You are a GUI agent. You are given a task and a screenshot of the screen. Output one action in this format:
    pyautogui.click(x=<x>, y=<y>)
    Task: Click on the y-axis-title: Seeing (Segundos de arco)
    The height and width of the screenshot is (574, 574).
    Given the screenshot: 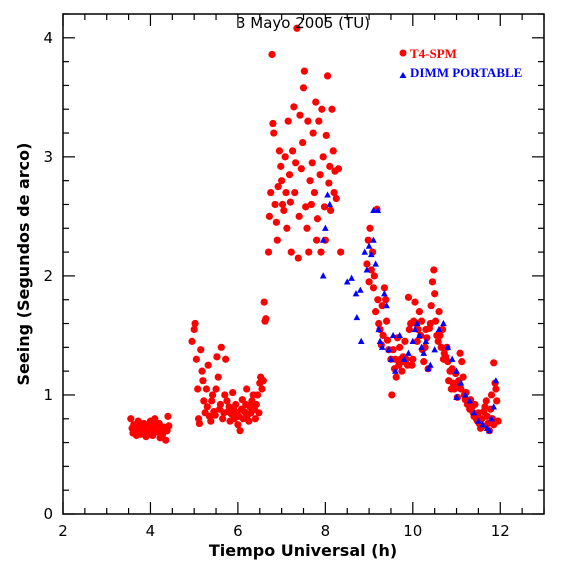 What is the action you would take?
    pyautogui.click(x=23, y=264)
    